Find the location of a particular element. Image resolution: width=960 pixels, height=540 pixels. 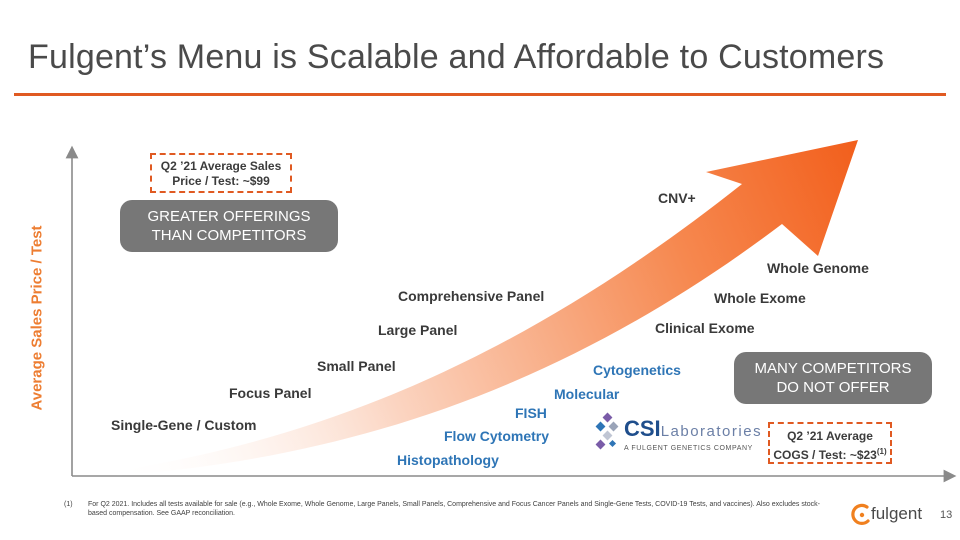

cogs-line2-wrap: COGS / Test: ~$23(1) is located at coordinates (830, 453).